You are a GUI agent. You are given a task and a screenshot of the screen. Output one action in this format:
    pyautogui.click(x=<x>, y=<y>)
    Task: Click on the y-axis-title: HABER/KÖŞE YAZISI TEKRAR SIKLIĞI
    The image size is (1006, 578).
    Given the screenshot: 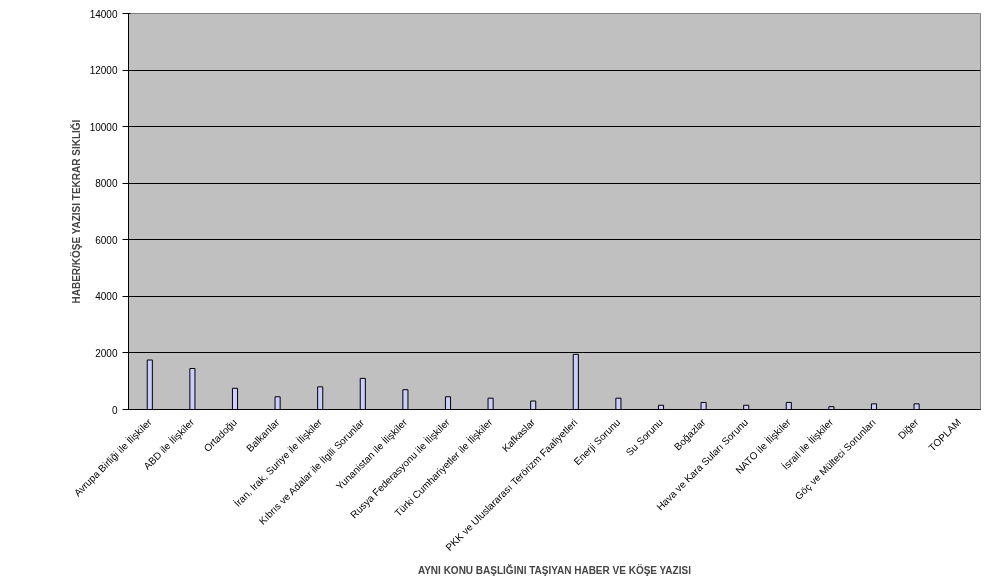 What is the action you would take?
    pyautogui.click(x=75, y=211)
    